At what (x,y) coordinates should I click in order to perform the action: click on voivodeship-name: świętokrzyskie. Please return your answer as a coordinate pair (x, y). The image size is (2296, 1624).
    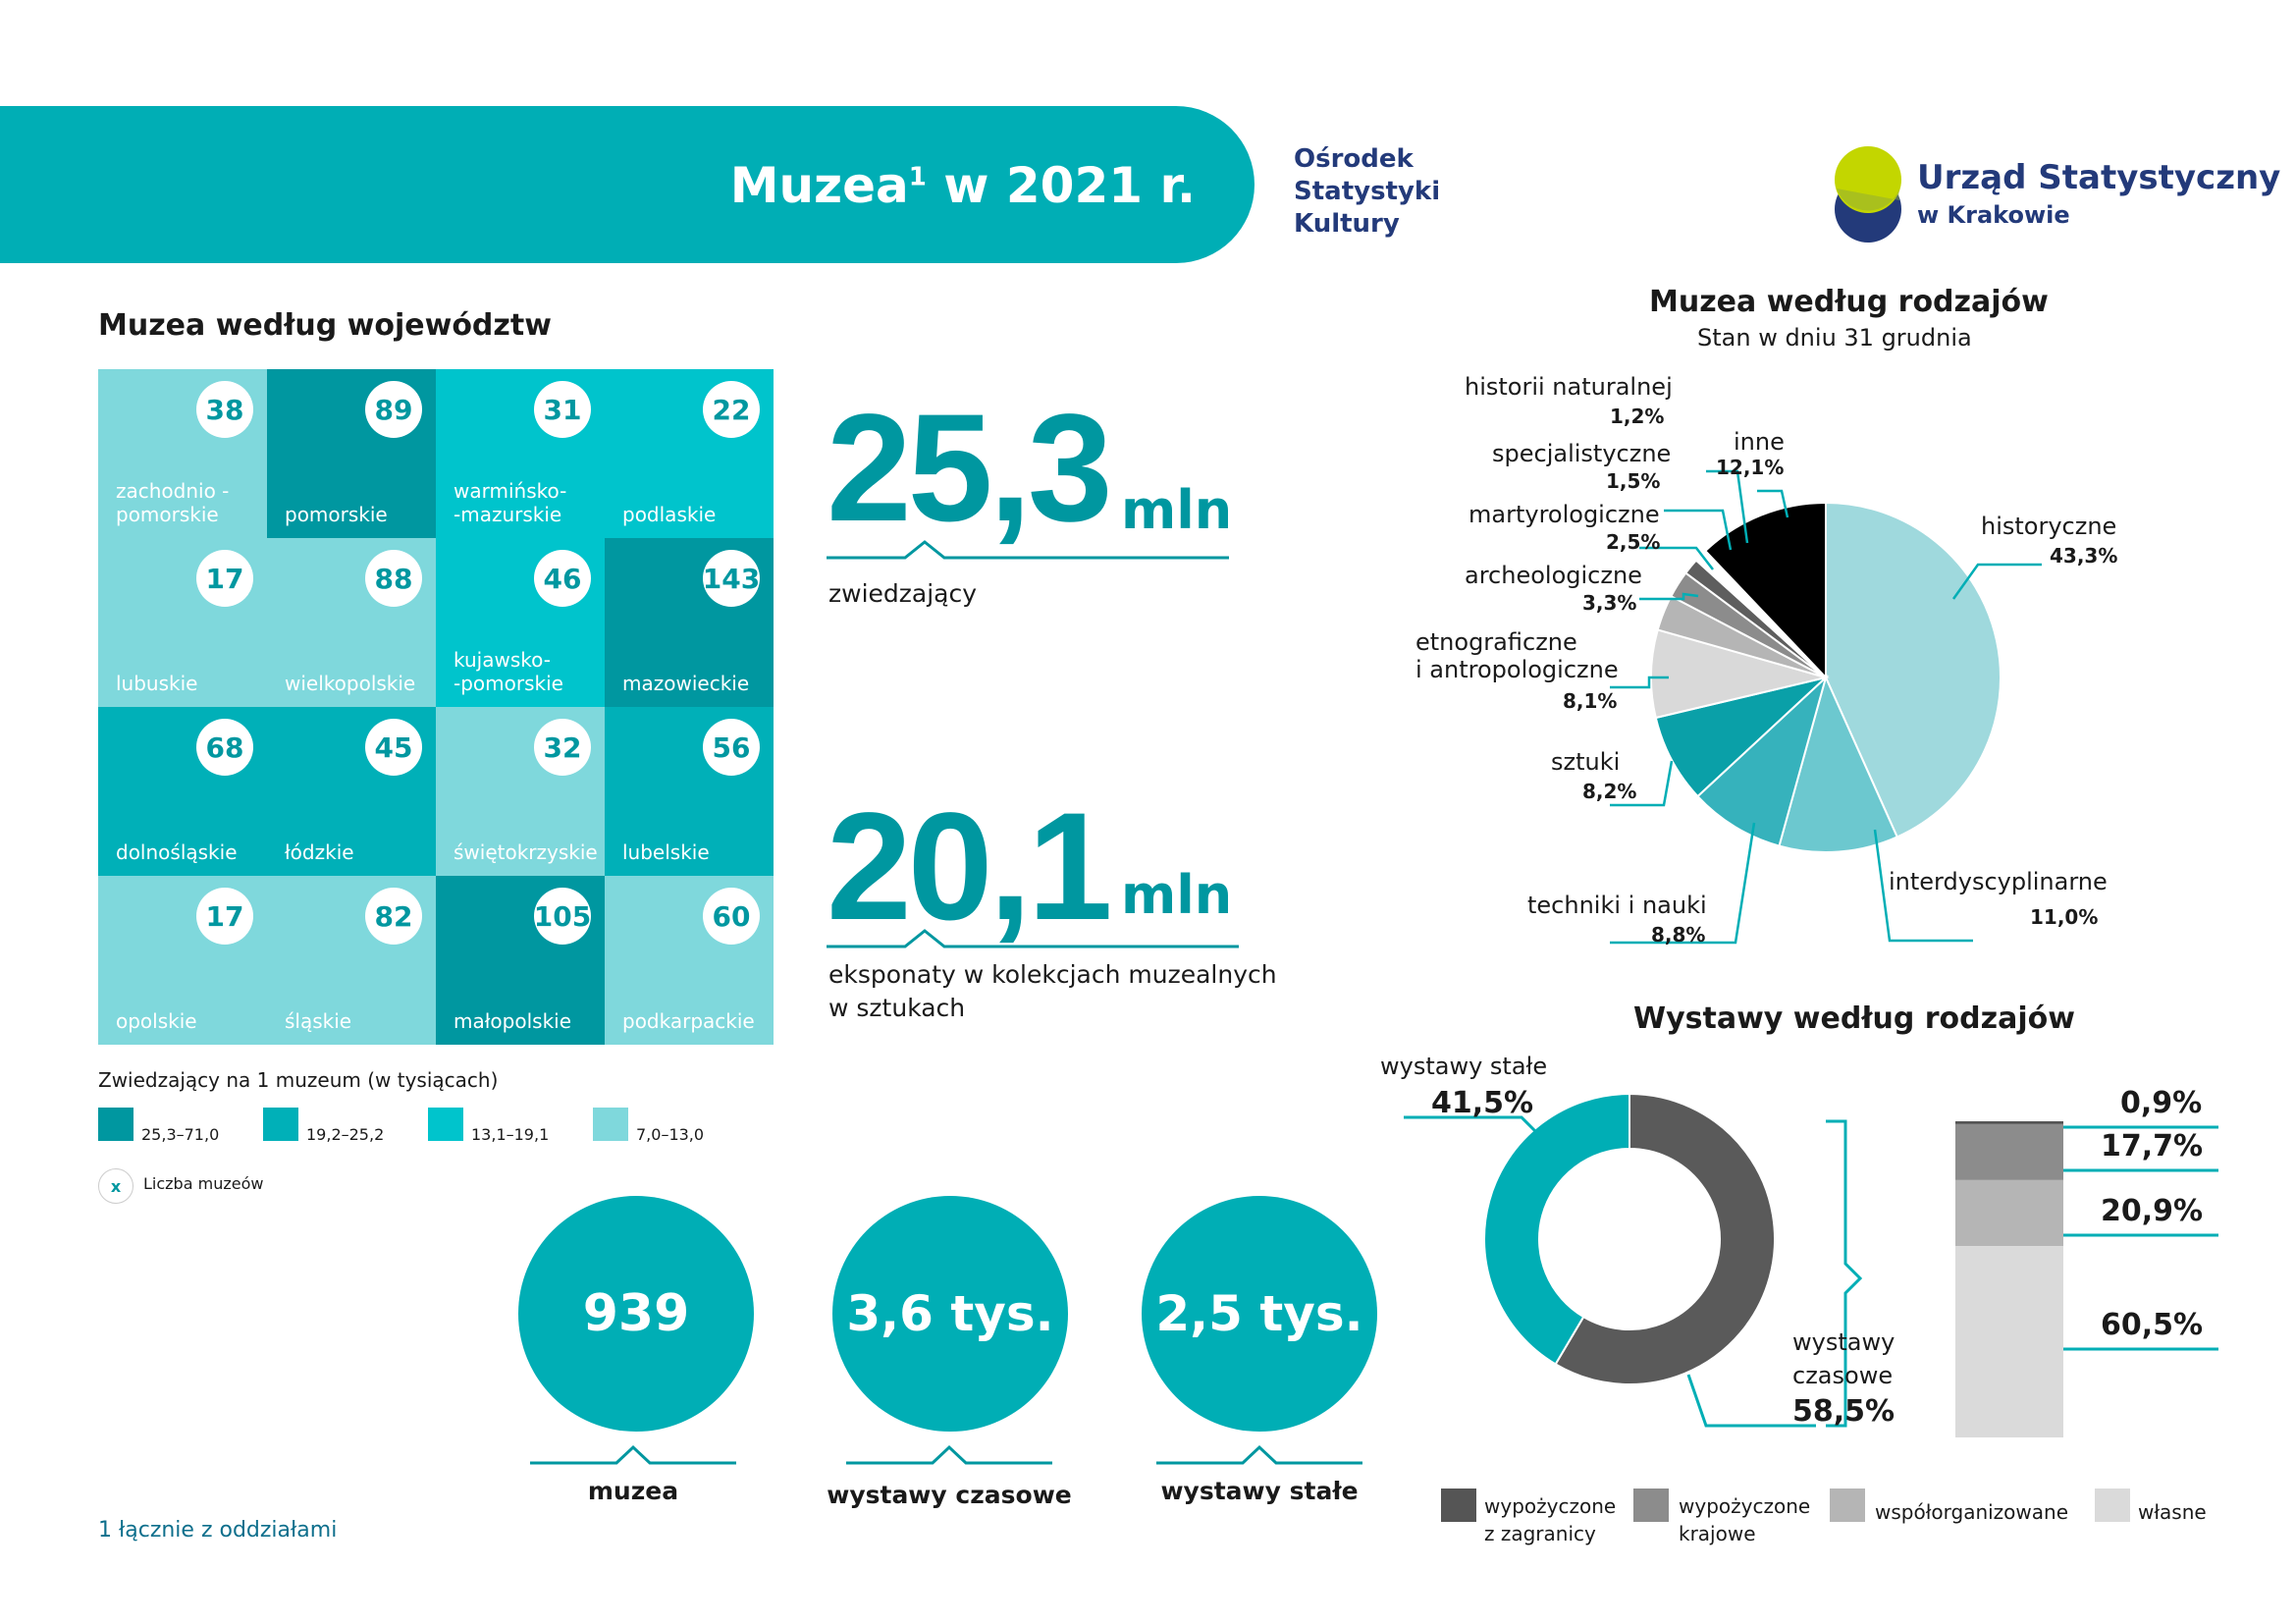
    Looking at the image, I should click on (526, 852).